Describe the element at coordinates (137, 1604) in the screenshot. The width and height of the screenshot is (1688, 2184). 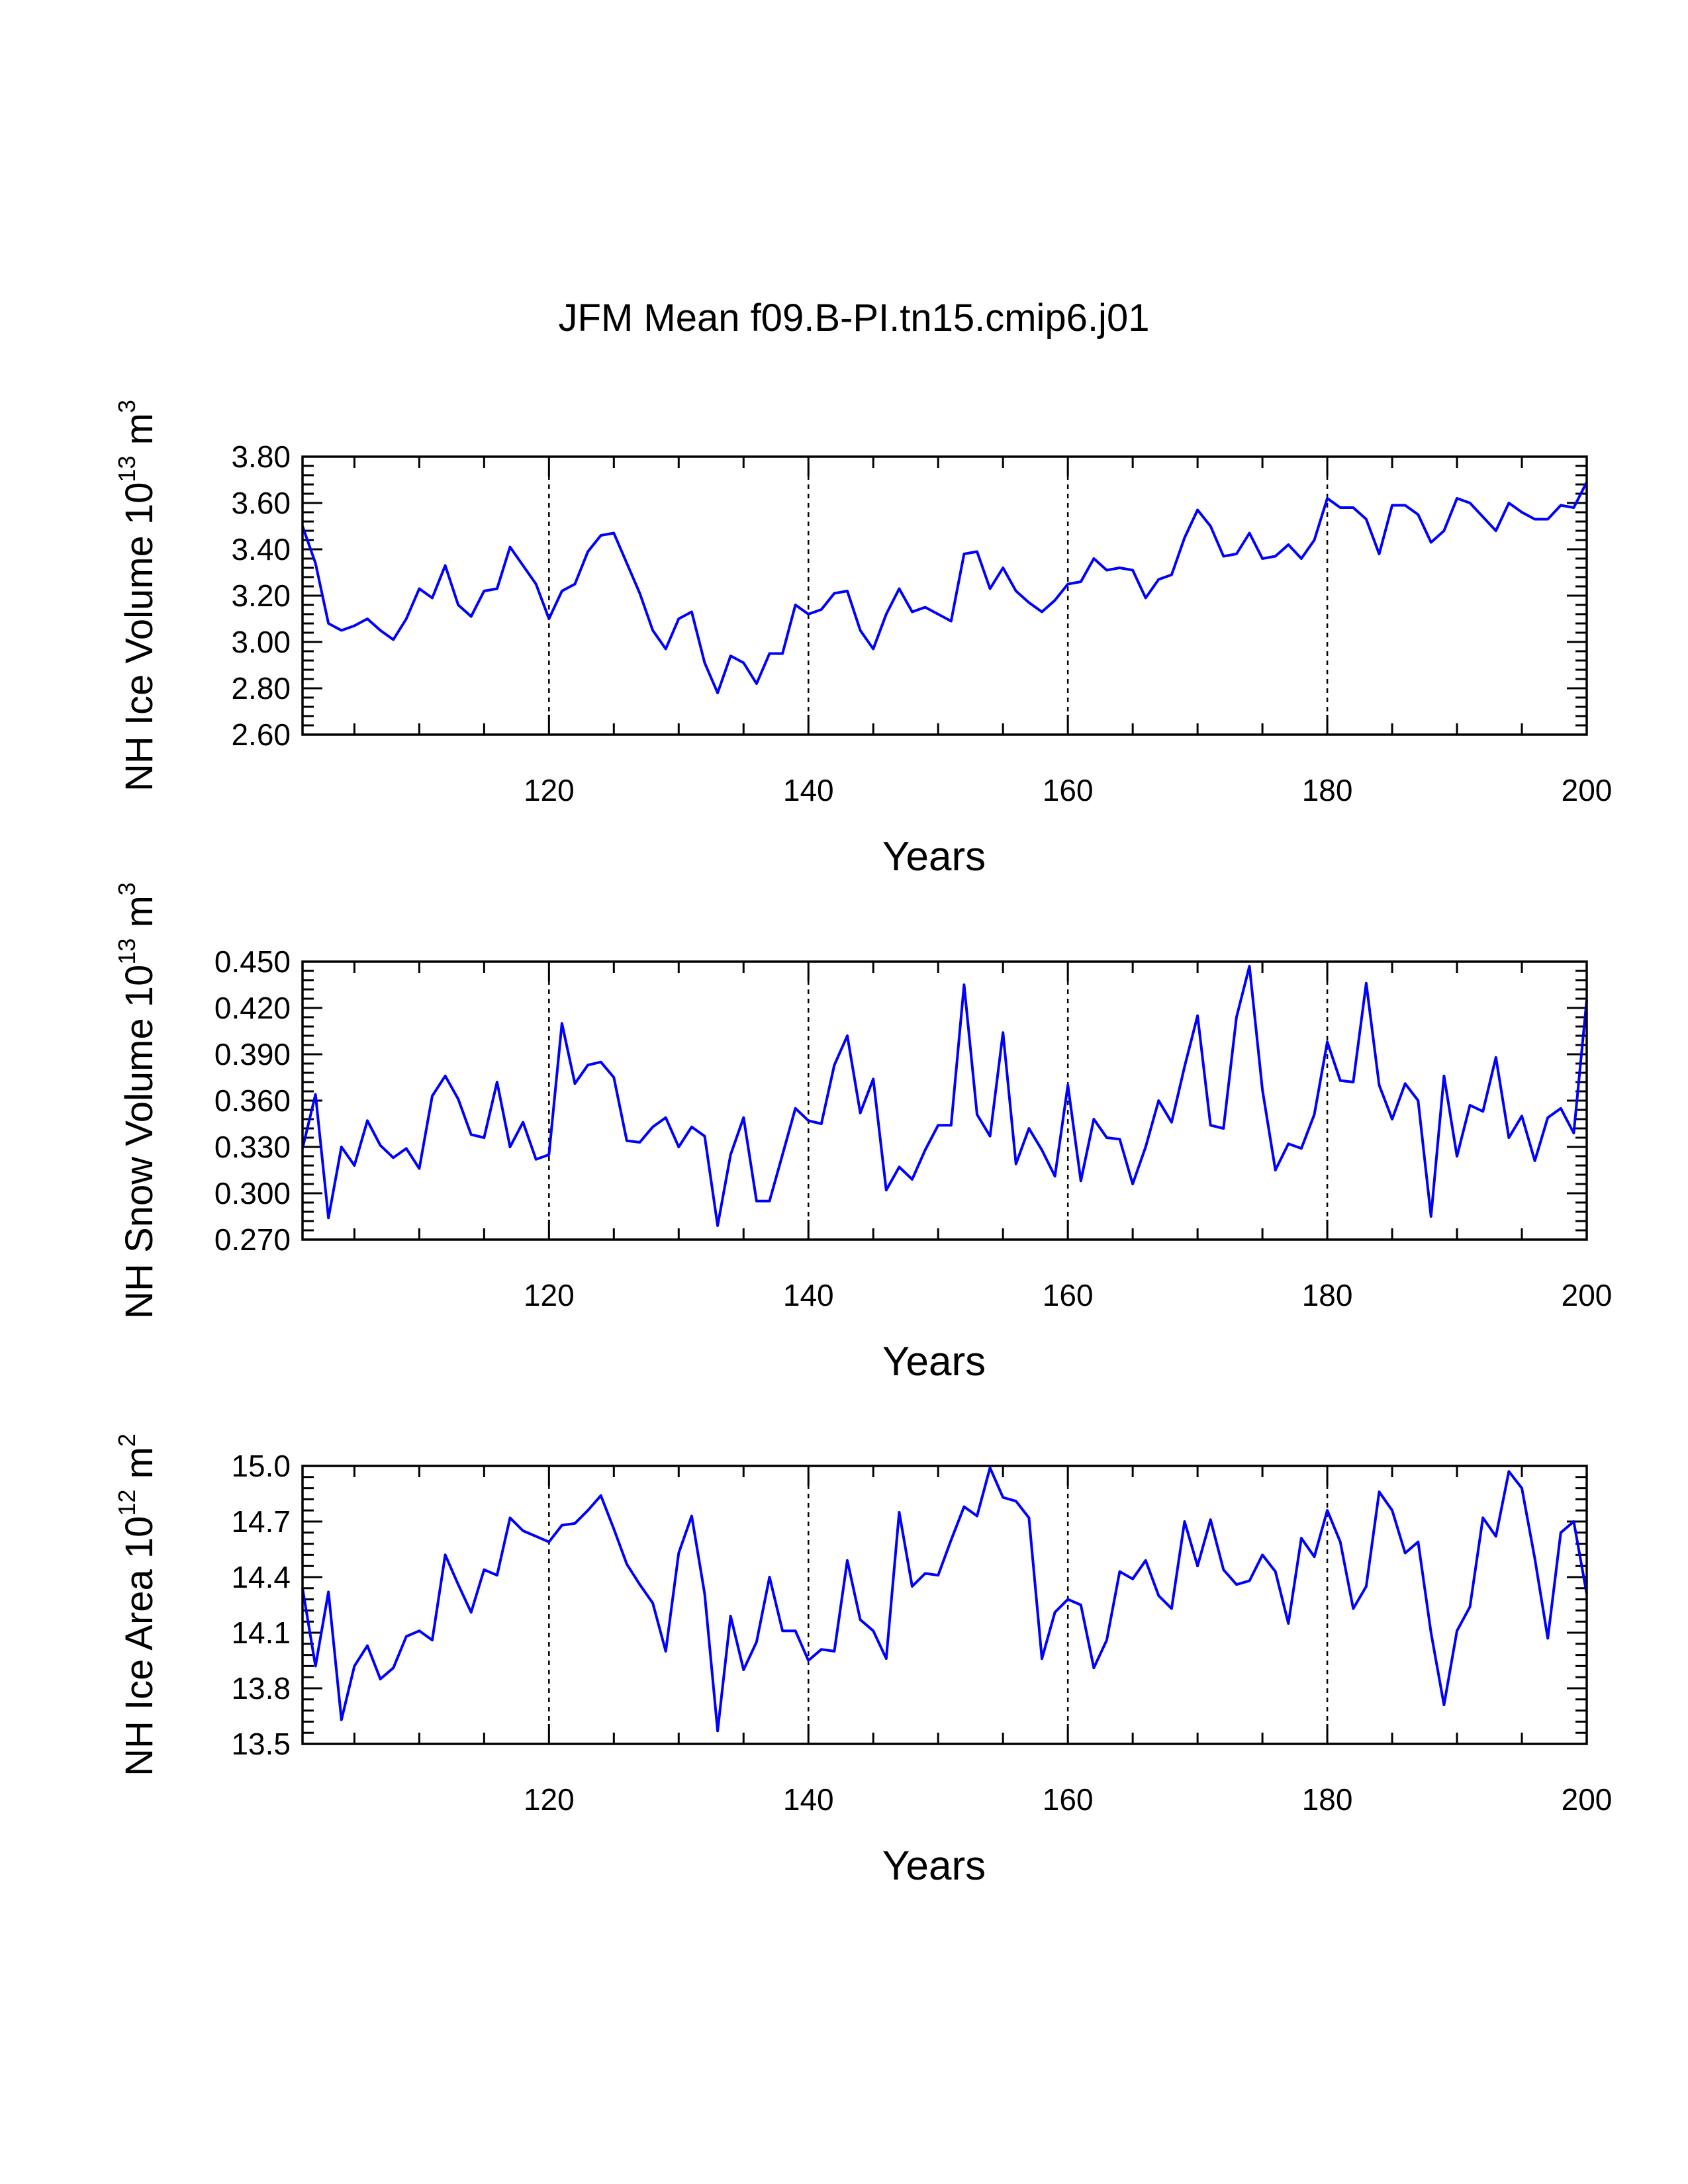
I see `y-axis-title: NH Ice Area 1012 m2` at that location.